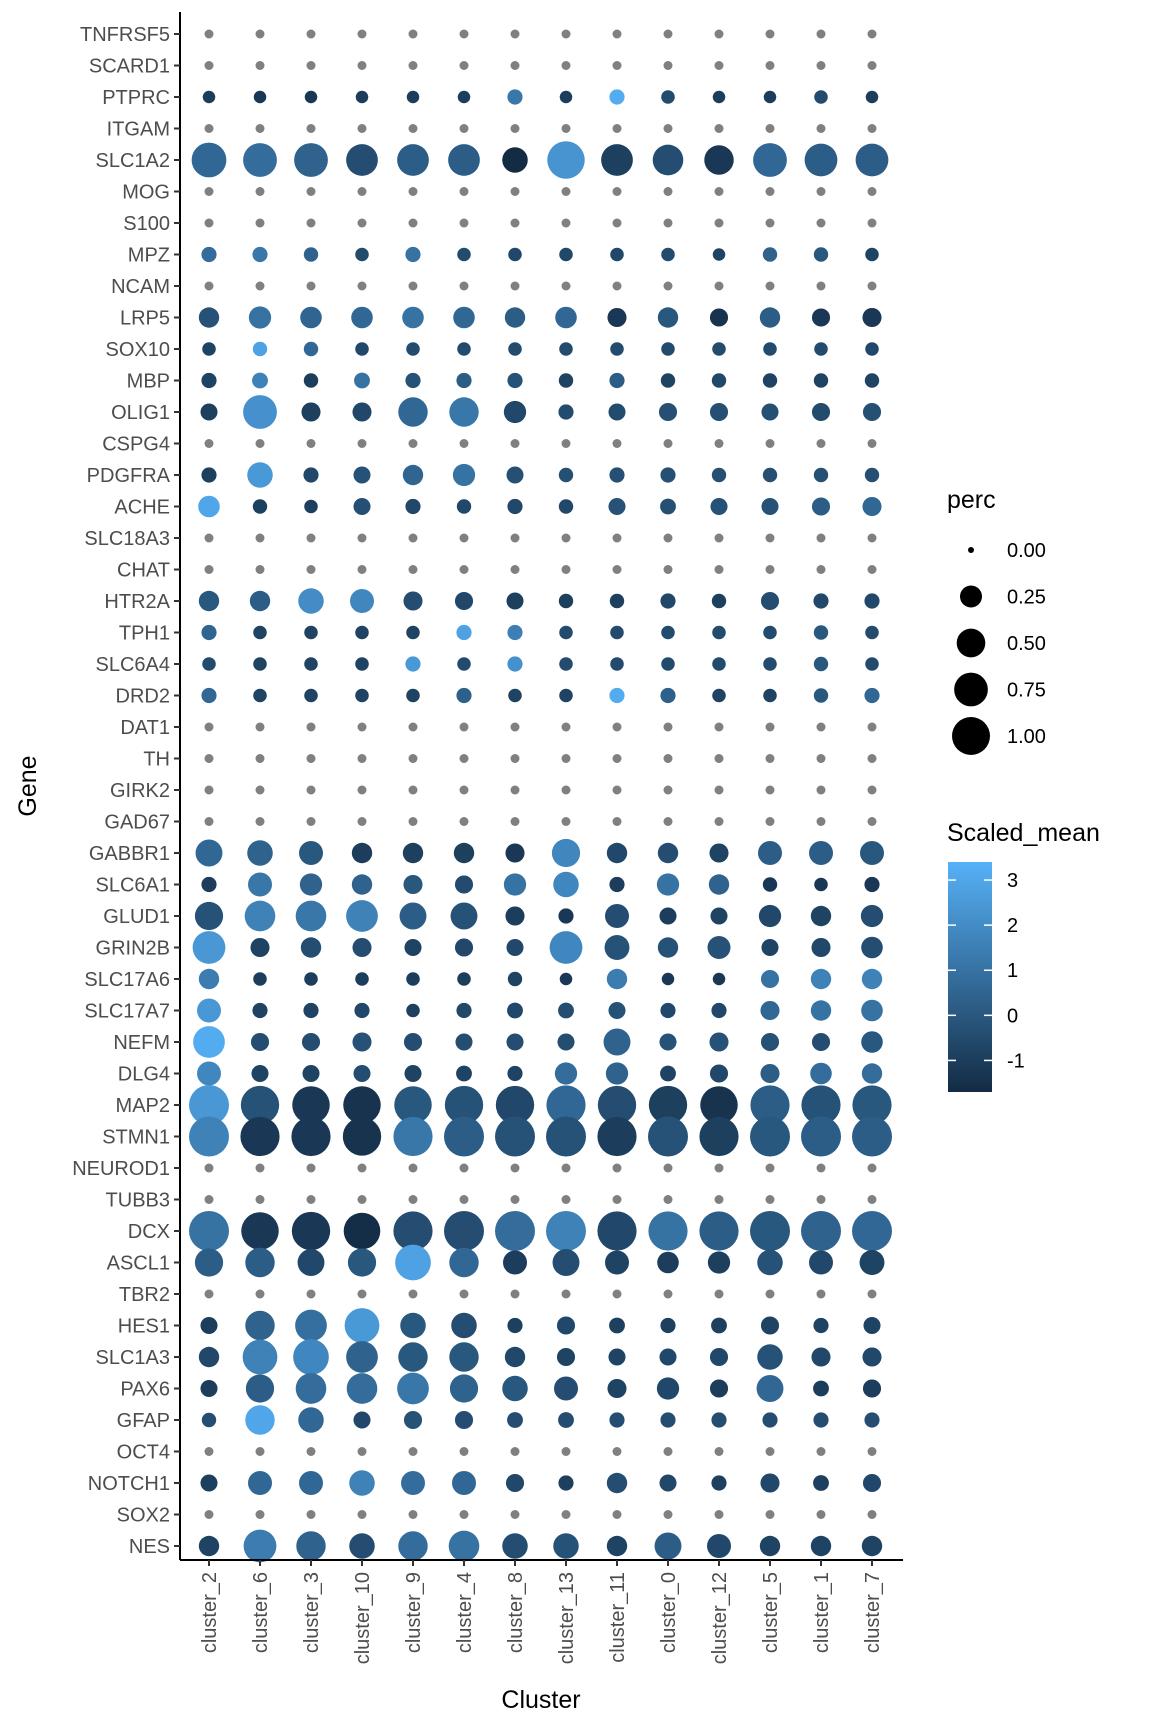 The image size is (1152, 1728). Describe the element at coordinates (138, 350) in the screenshot. I see `y-tick-label: SOX10` at that location.